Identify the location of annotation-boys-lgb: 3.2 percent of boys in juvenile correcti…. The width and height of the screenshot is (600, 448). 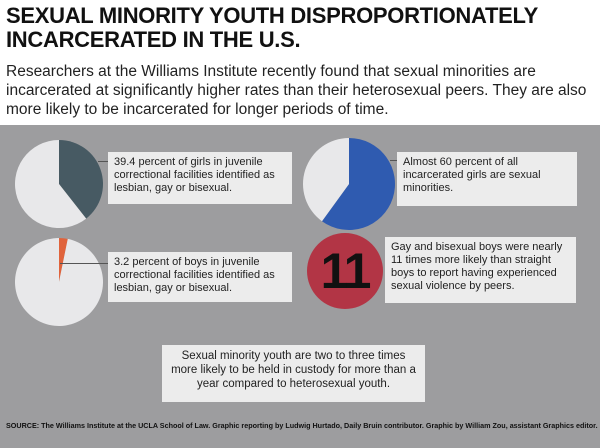
(200, 277).